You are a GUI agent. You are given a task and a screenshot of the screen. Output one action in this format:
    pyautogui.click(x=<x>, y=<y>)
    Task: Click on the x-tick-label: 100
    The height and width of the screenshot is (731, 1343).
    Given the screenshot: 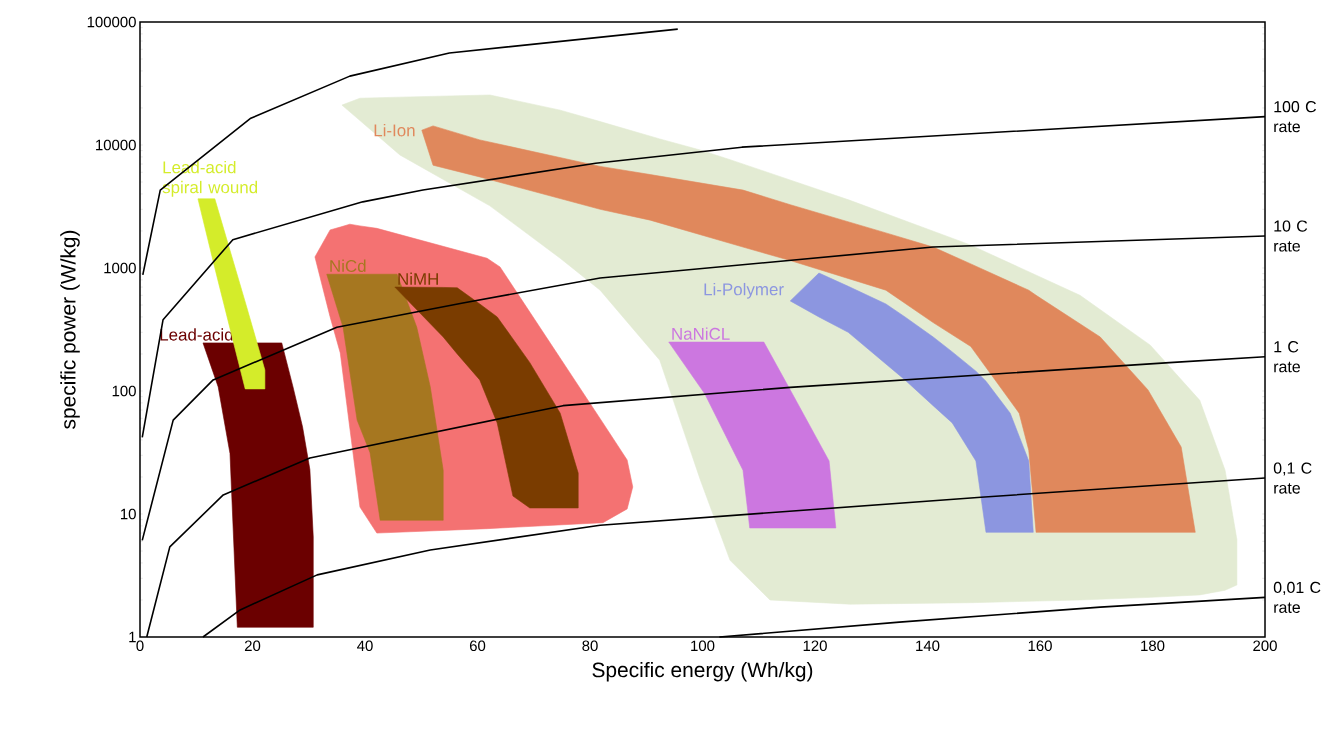 What is the action you would take?
    pyautogui.click(x=703, y=646)
    